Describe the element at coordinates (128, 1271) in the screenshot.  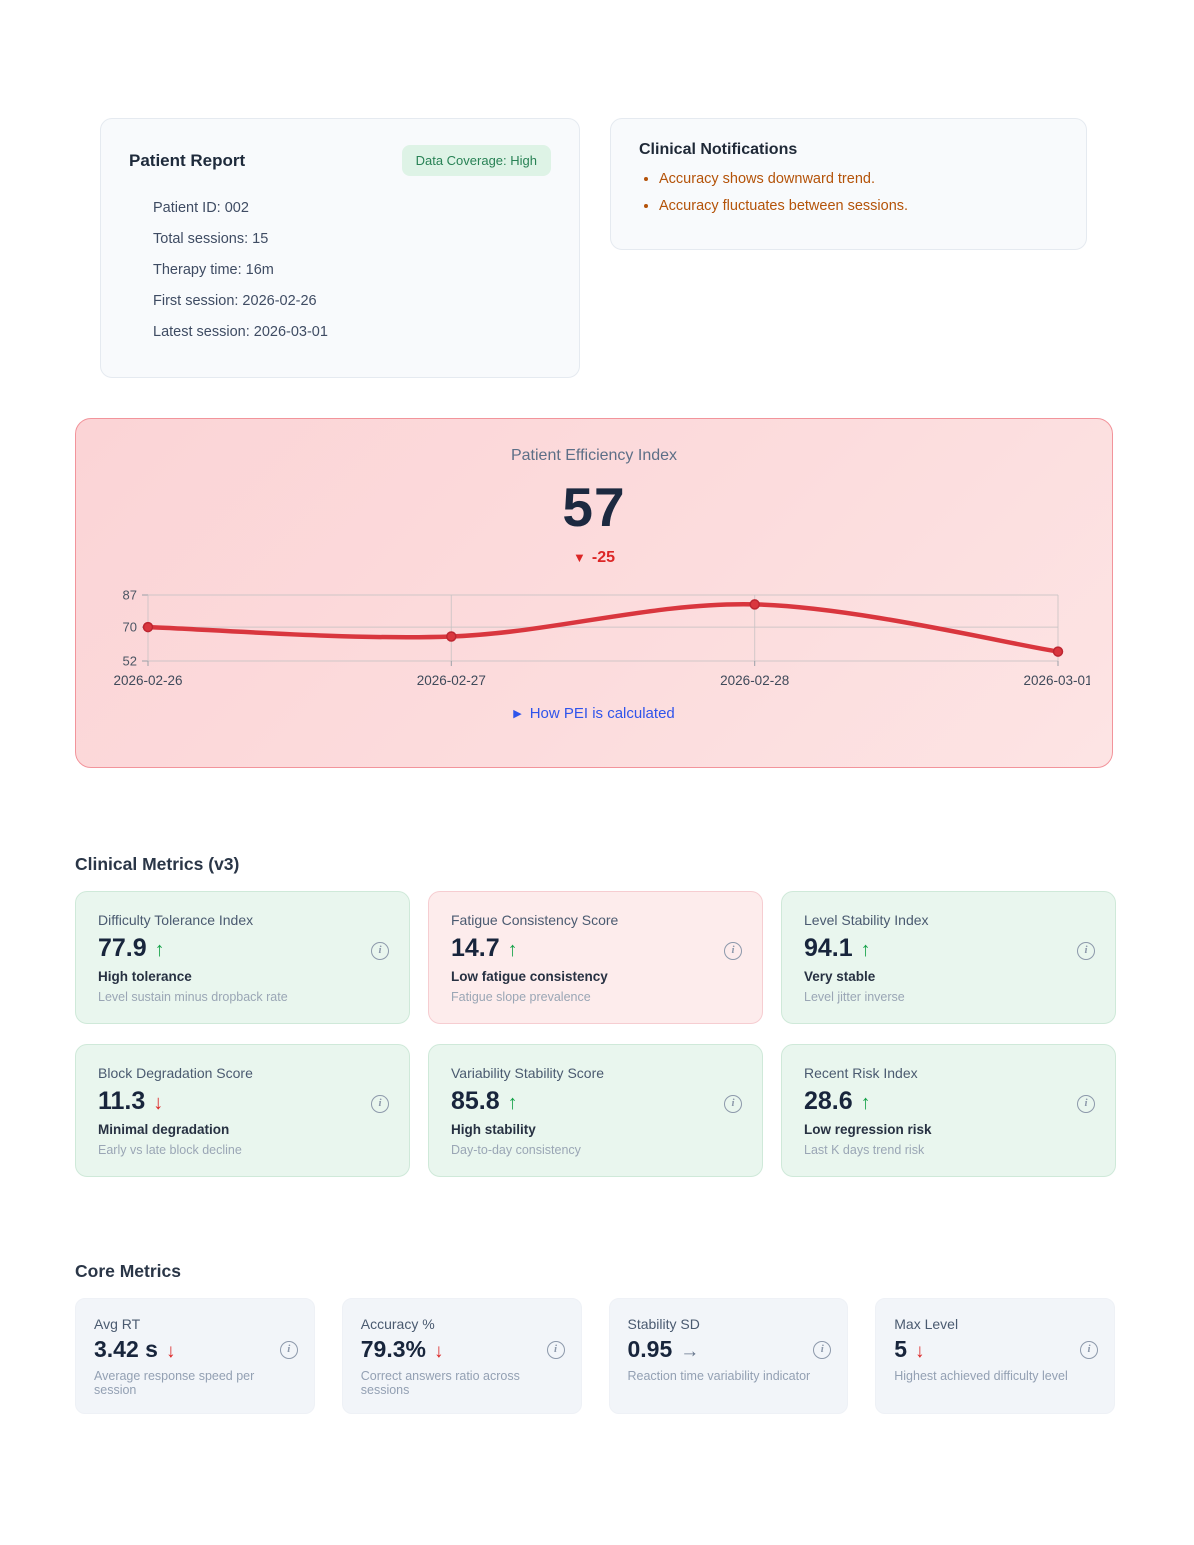
I see `core-metrics-heading: Core Metrics` at that location.